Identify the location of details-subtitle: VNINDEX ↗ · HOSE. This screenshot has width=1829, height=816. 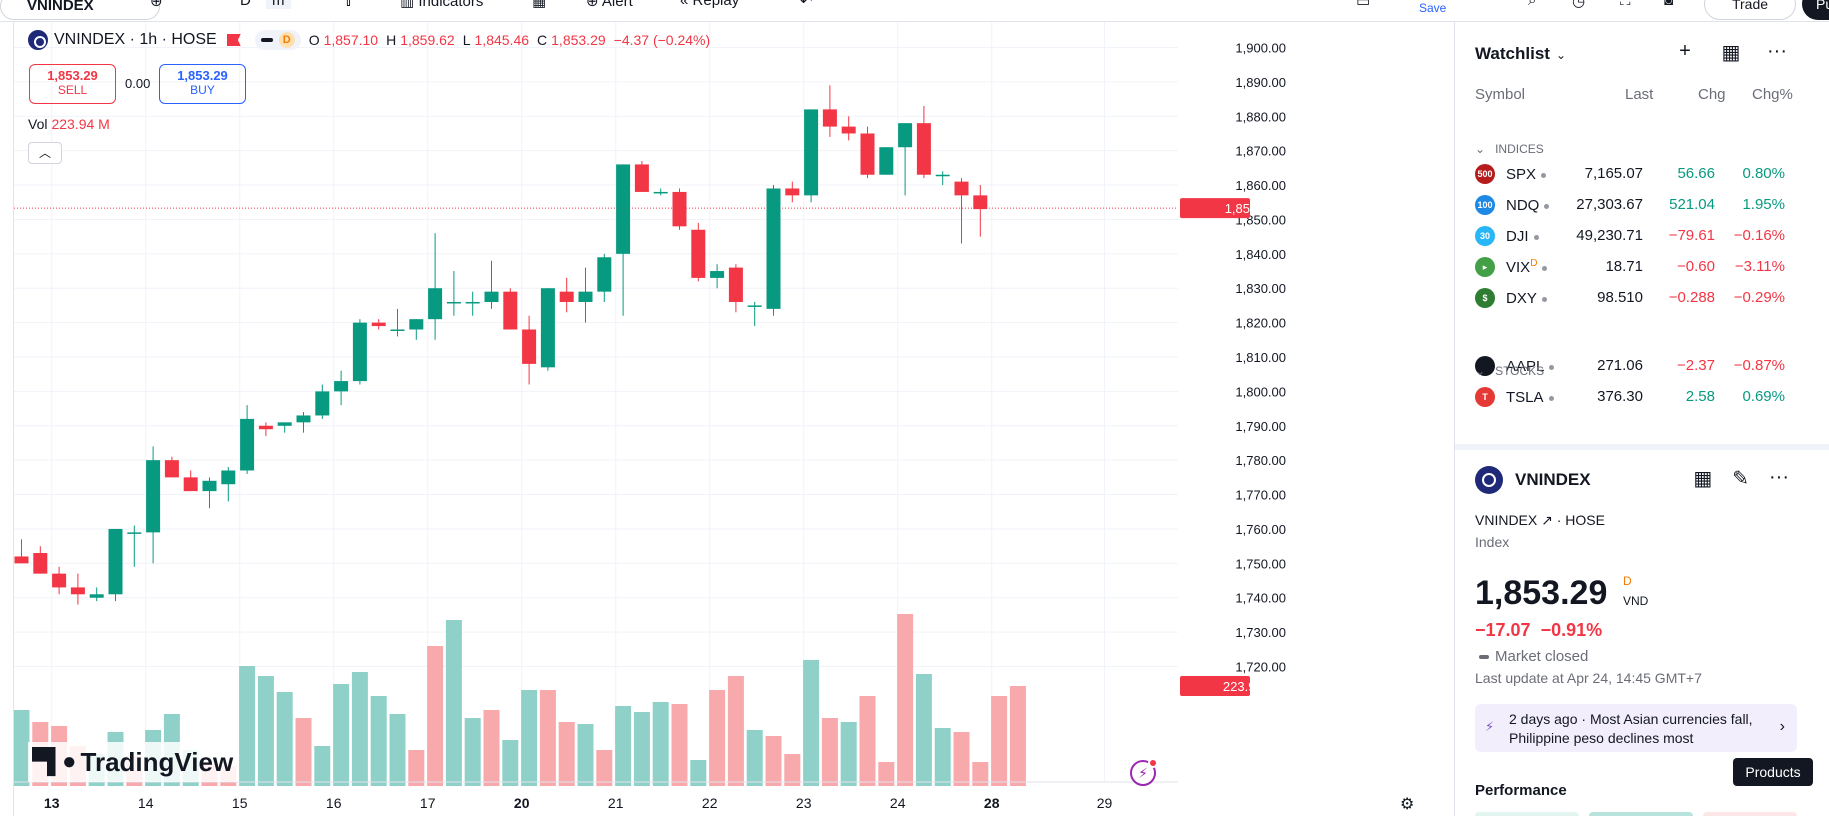
(1540, 520).